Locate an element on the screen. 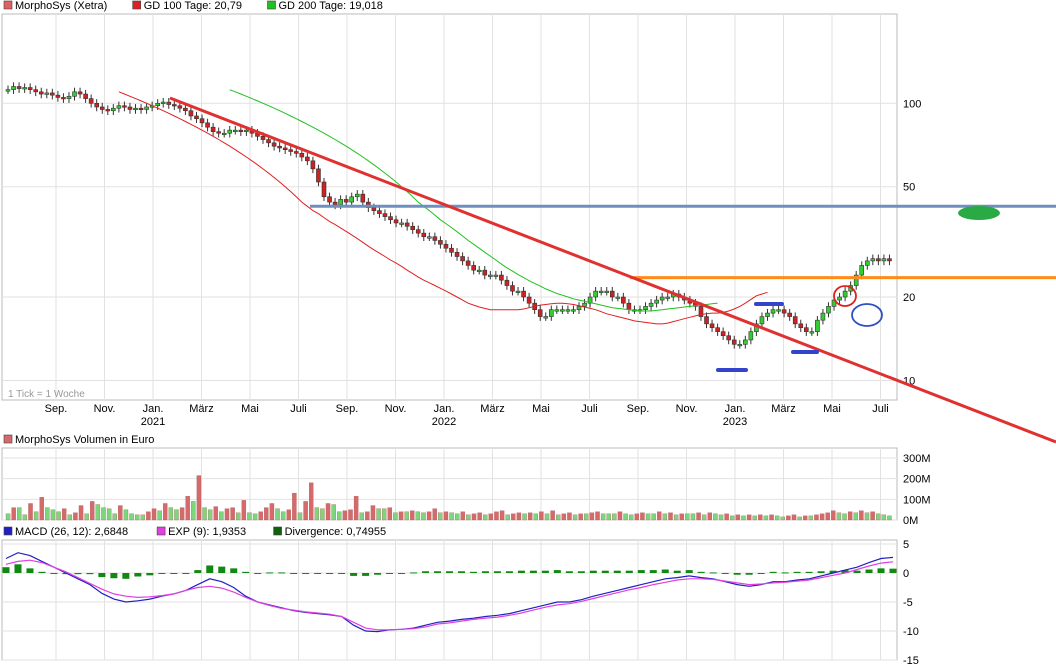 This screenshot has height=668, width=1056. x-tick-year: 2023 is located at coordinates (735, 422).